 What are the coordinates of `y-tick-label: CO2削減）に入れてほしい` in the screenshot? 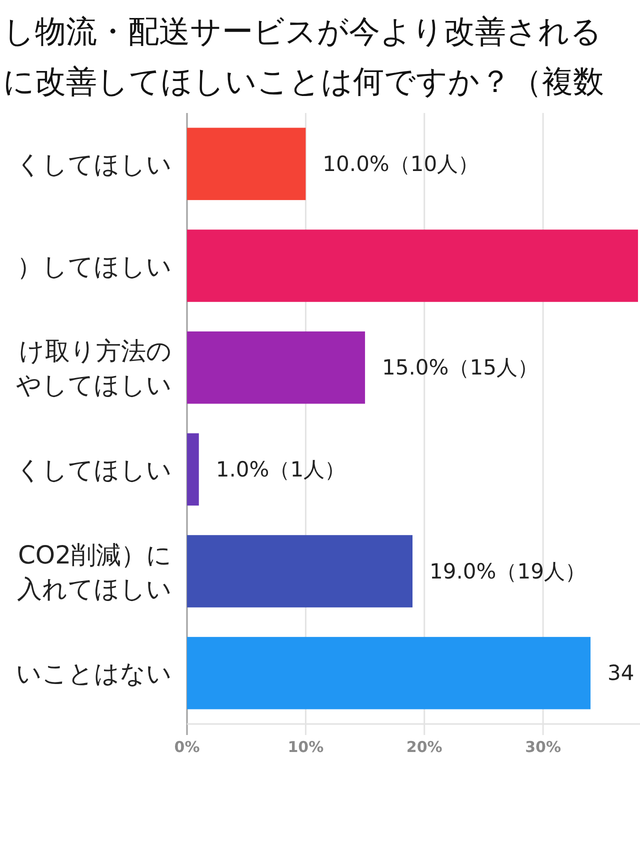 It's located at (94, 572).